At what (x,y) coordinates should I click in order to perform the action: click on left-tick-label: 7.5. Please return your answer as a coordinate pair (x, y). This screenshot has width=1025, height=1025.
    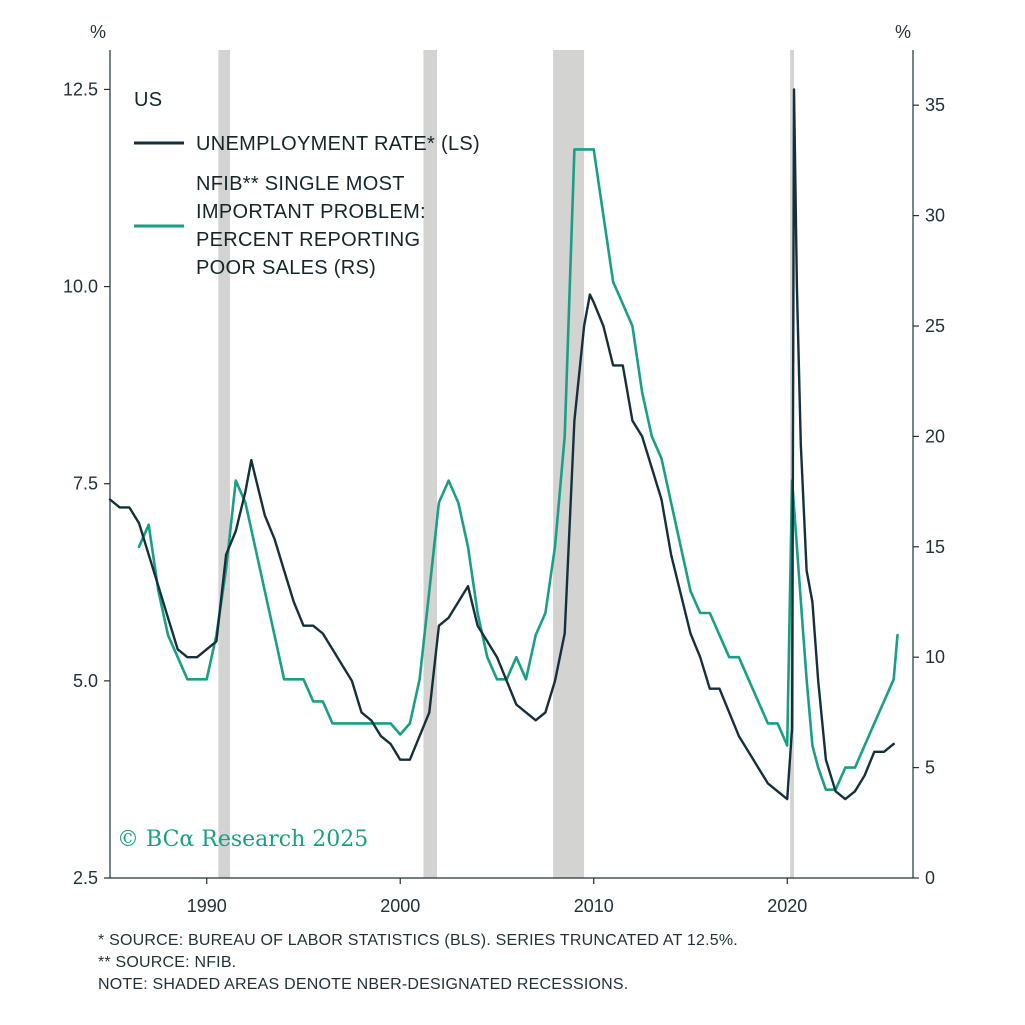
    Looking at the image, I should click on (85, 484).